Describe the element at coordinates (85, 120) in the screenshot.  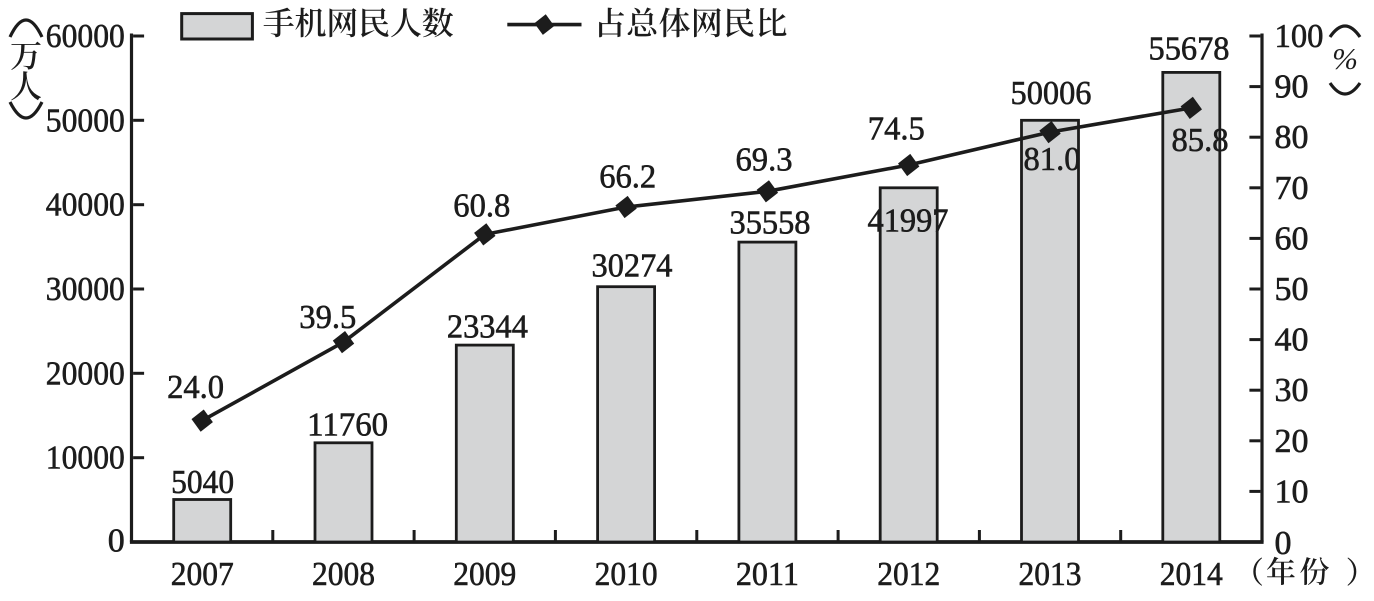
I see `svg-text: 50000` at that location.